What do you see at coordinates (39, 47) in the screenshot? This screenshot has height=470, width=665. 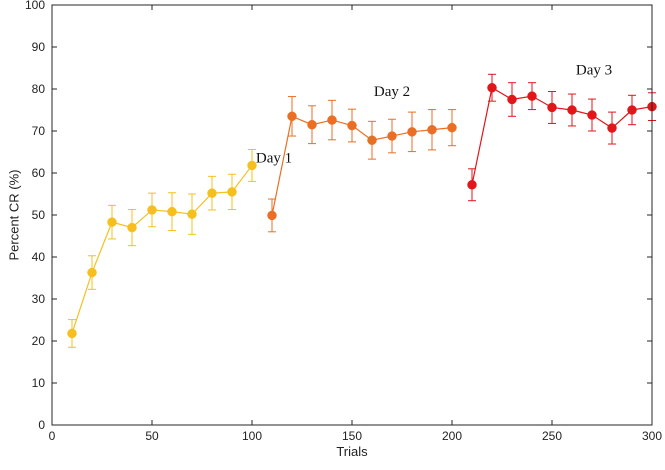 I see `y-tick-label: 90` at bounding box center [39, 47].